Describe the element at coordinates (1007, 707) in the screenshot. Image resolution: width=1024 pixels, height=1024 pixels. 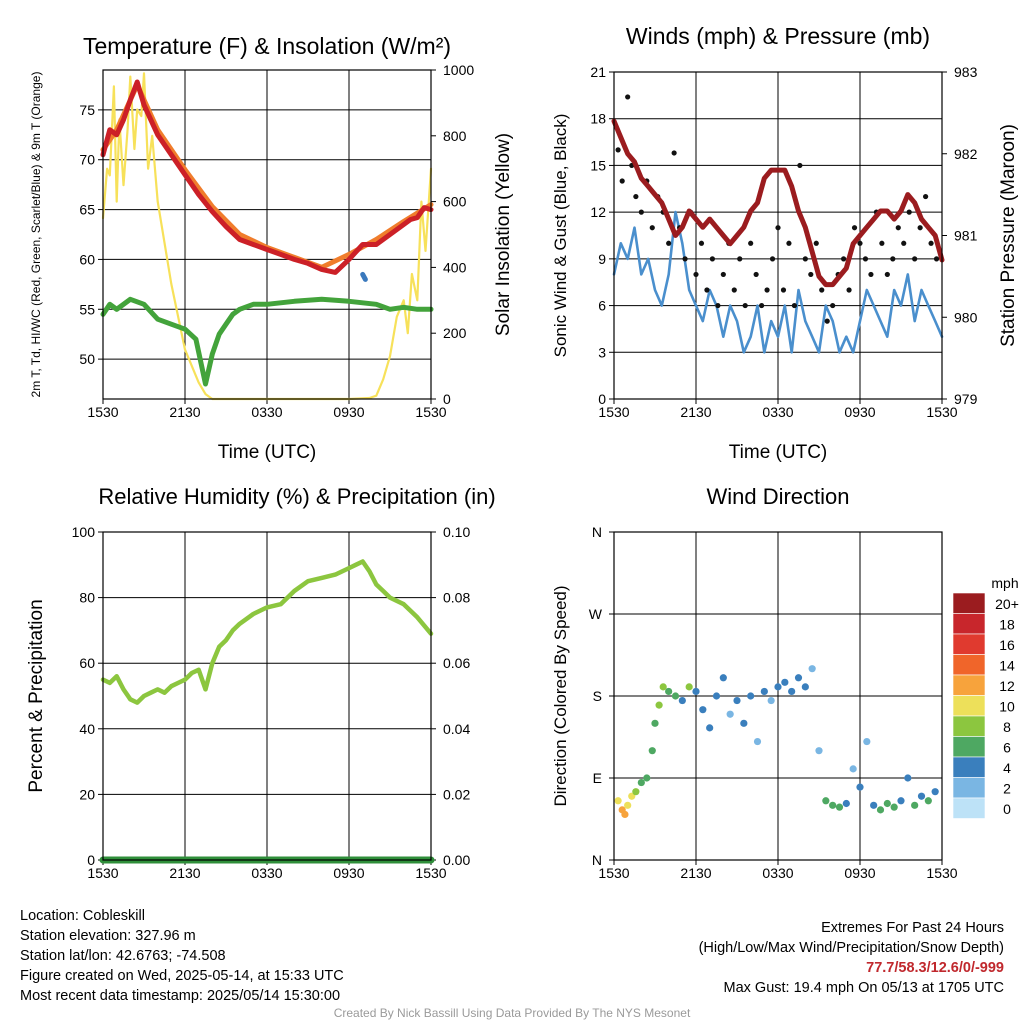
I see `colorbar-label: 10` at that location.